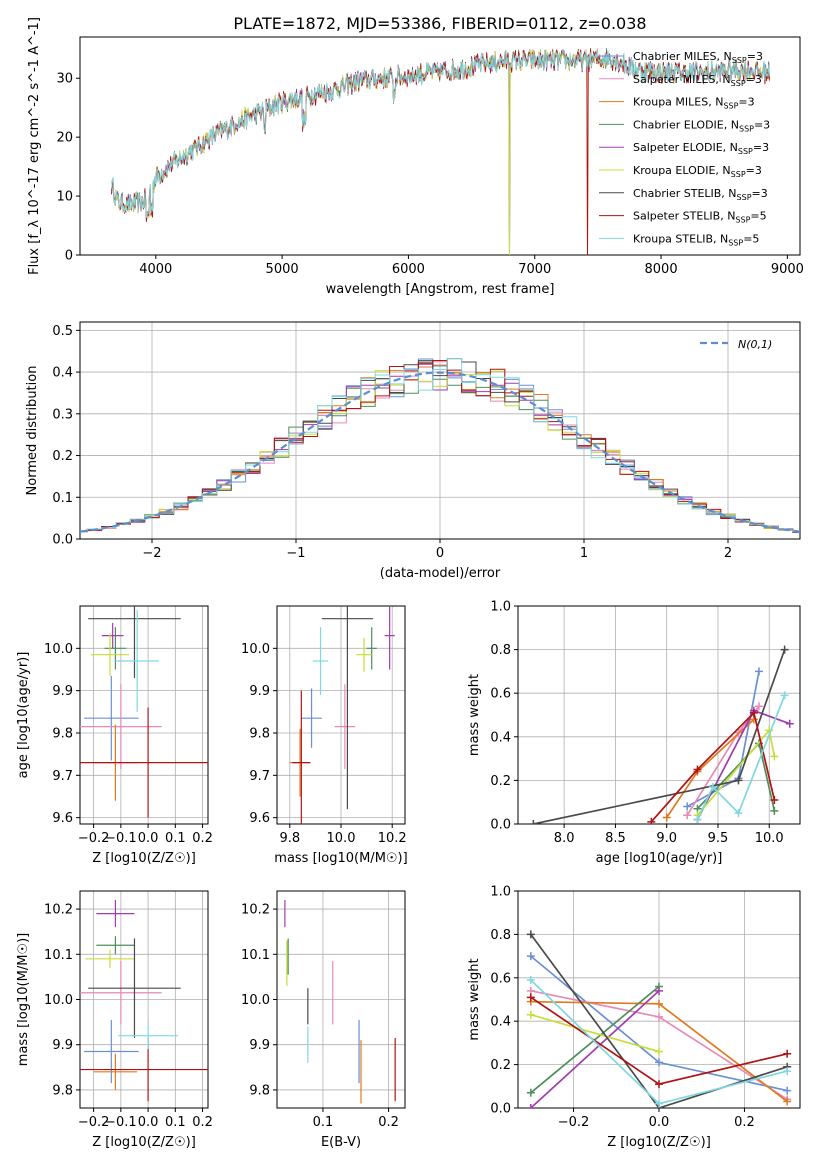 The width and height of the screenshot is (819, 1170). Describe the element at coordinates (440, 133) in the screenshot. I see `spectrum-series` at that location.